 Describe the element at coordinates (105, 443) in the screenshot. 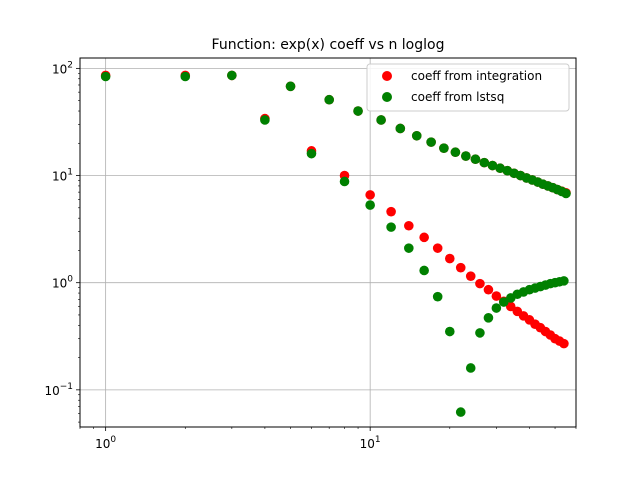

I see `x-tick-label: 10⁰` at that location.